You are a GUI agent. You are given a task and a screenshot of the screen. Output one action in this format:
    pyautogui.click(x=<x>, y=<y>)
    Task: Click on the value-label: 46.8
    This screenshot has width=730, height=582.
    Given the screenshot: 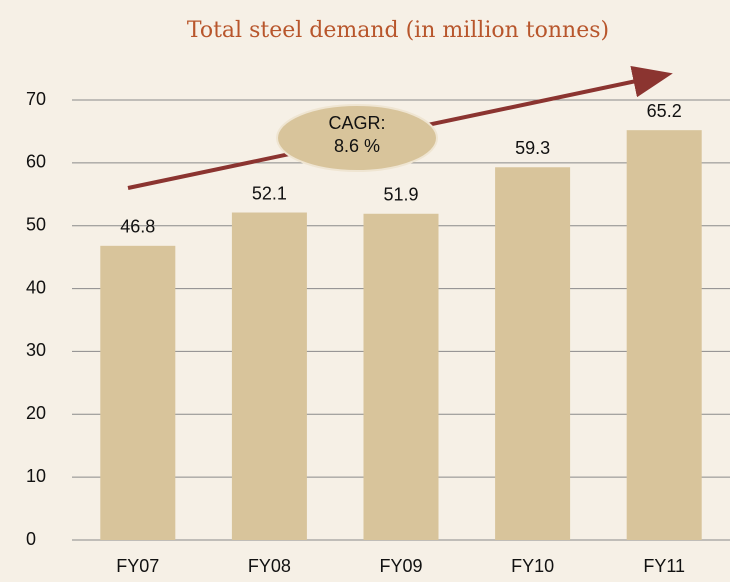 What is the action you would take?
    pyautogui.click(x=137, y=227)
    